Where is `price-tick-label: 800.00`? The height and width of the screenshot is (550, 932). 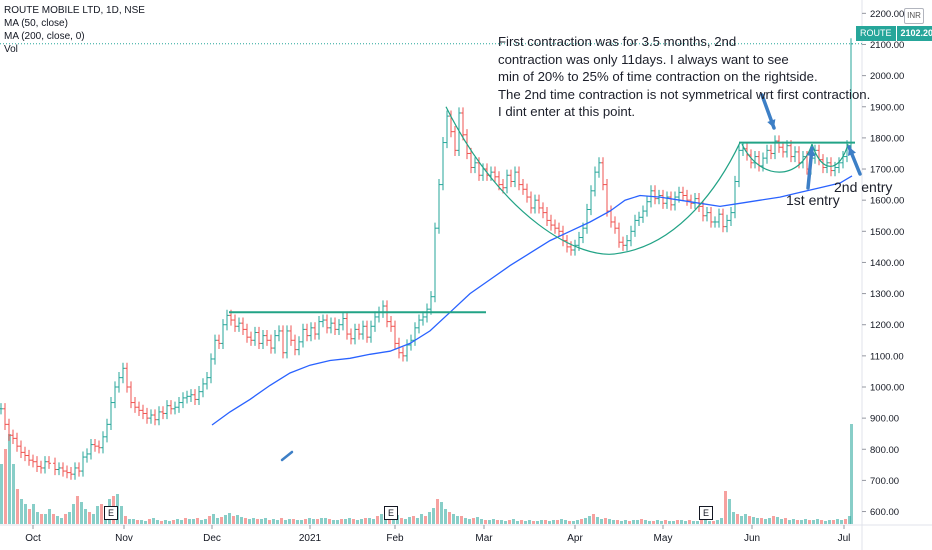 price-tick-label: 800.00 is located at coordinates (884, 450).